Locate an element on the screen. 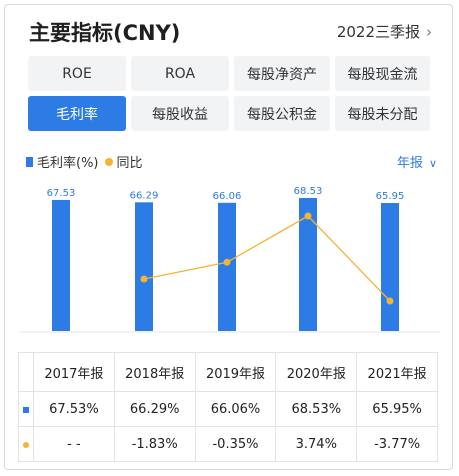 This screenshot has width=459, height=476. bar-data-label: 68.53 is located at coordinates (308, 191).